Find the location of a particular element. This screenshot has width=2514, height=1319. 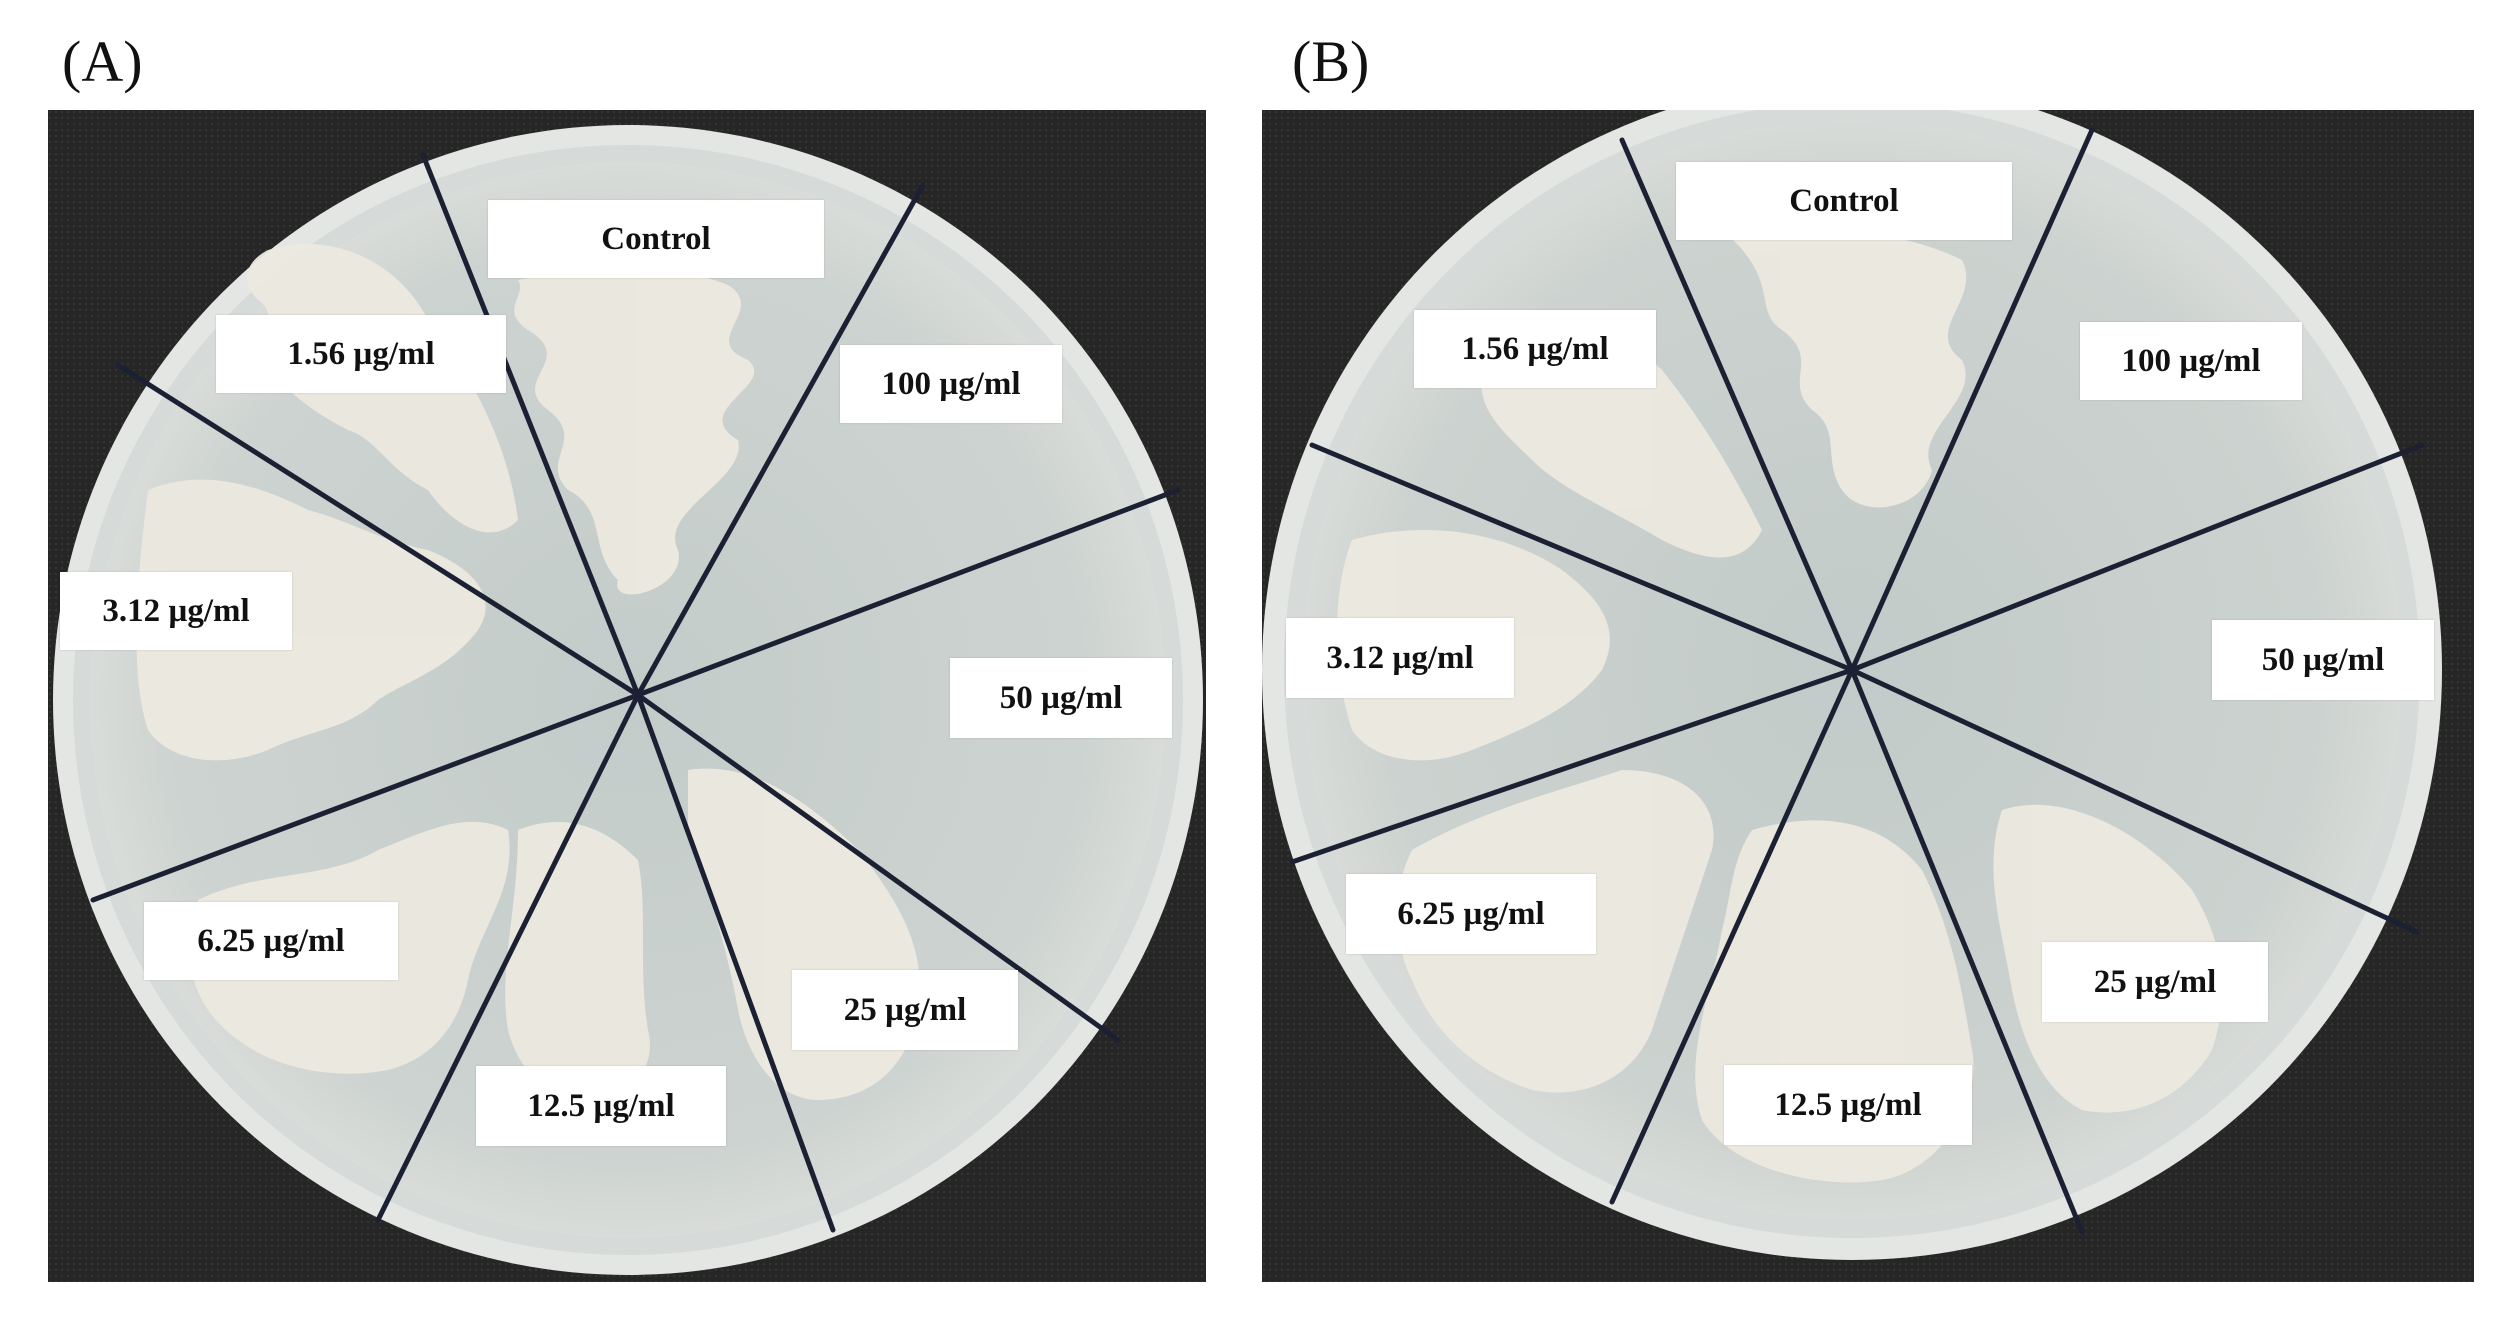

panel-b-label: (B) is located at coordinates (1331, 61).